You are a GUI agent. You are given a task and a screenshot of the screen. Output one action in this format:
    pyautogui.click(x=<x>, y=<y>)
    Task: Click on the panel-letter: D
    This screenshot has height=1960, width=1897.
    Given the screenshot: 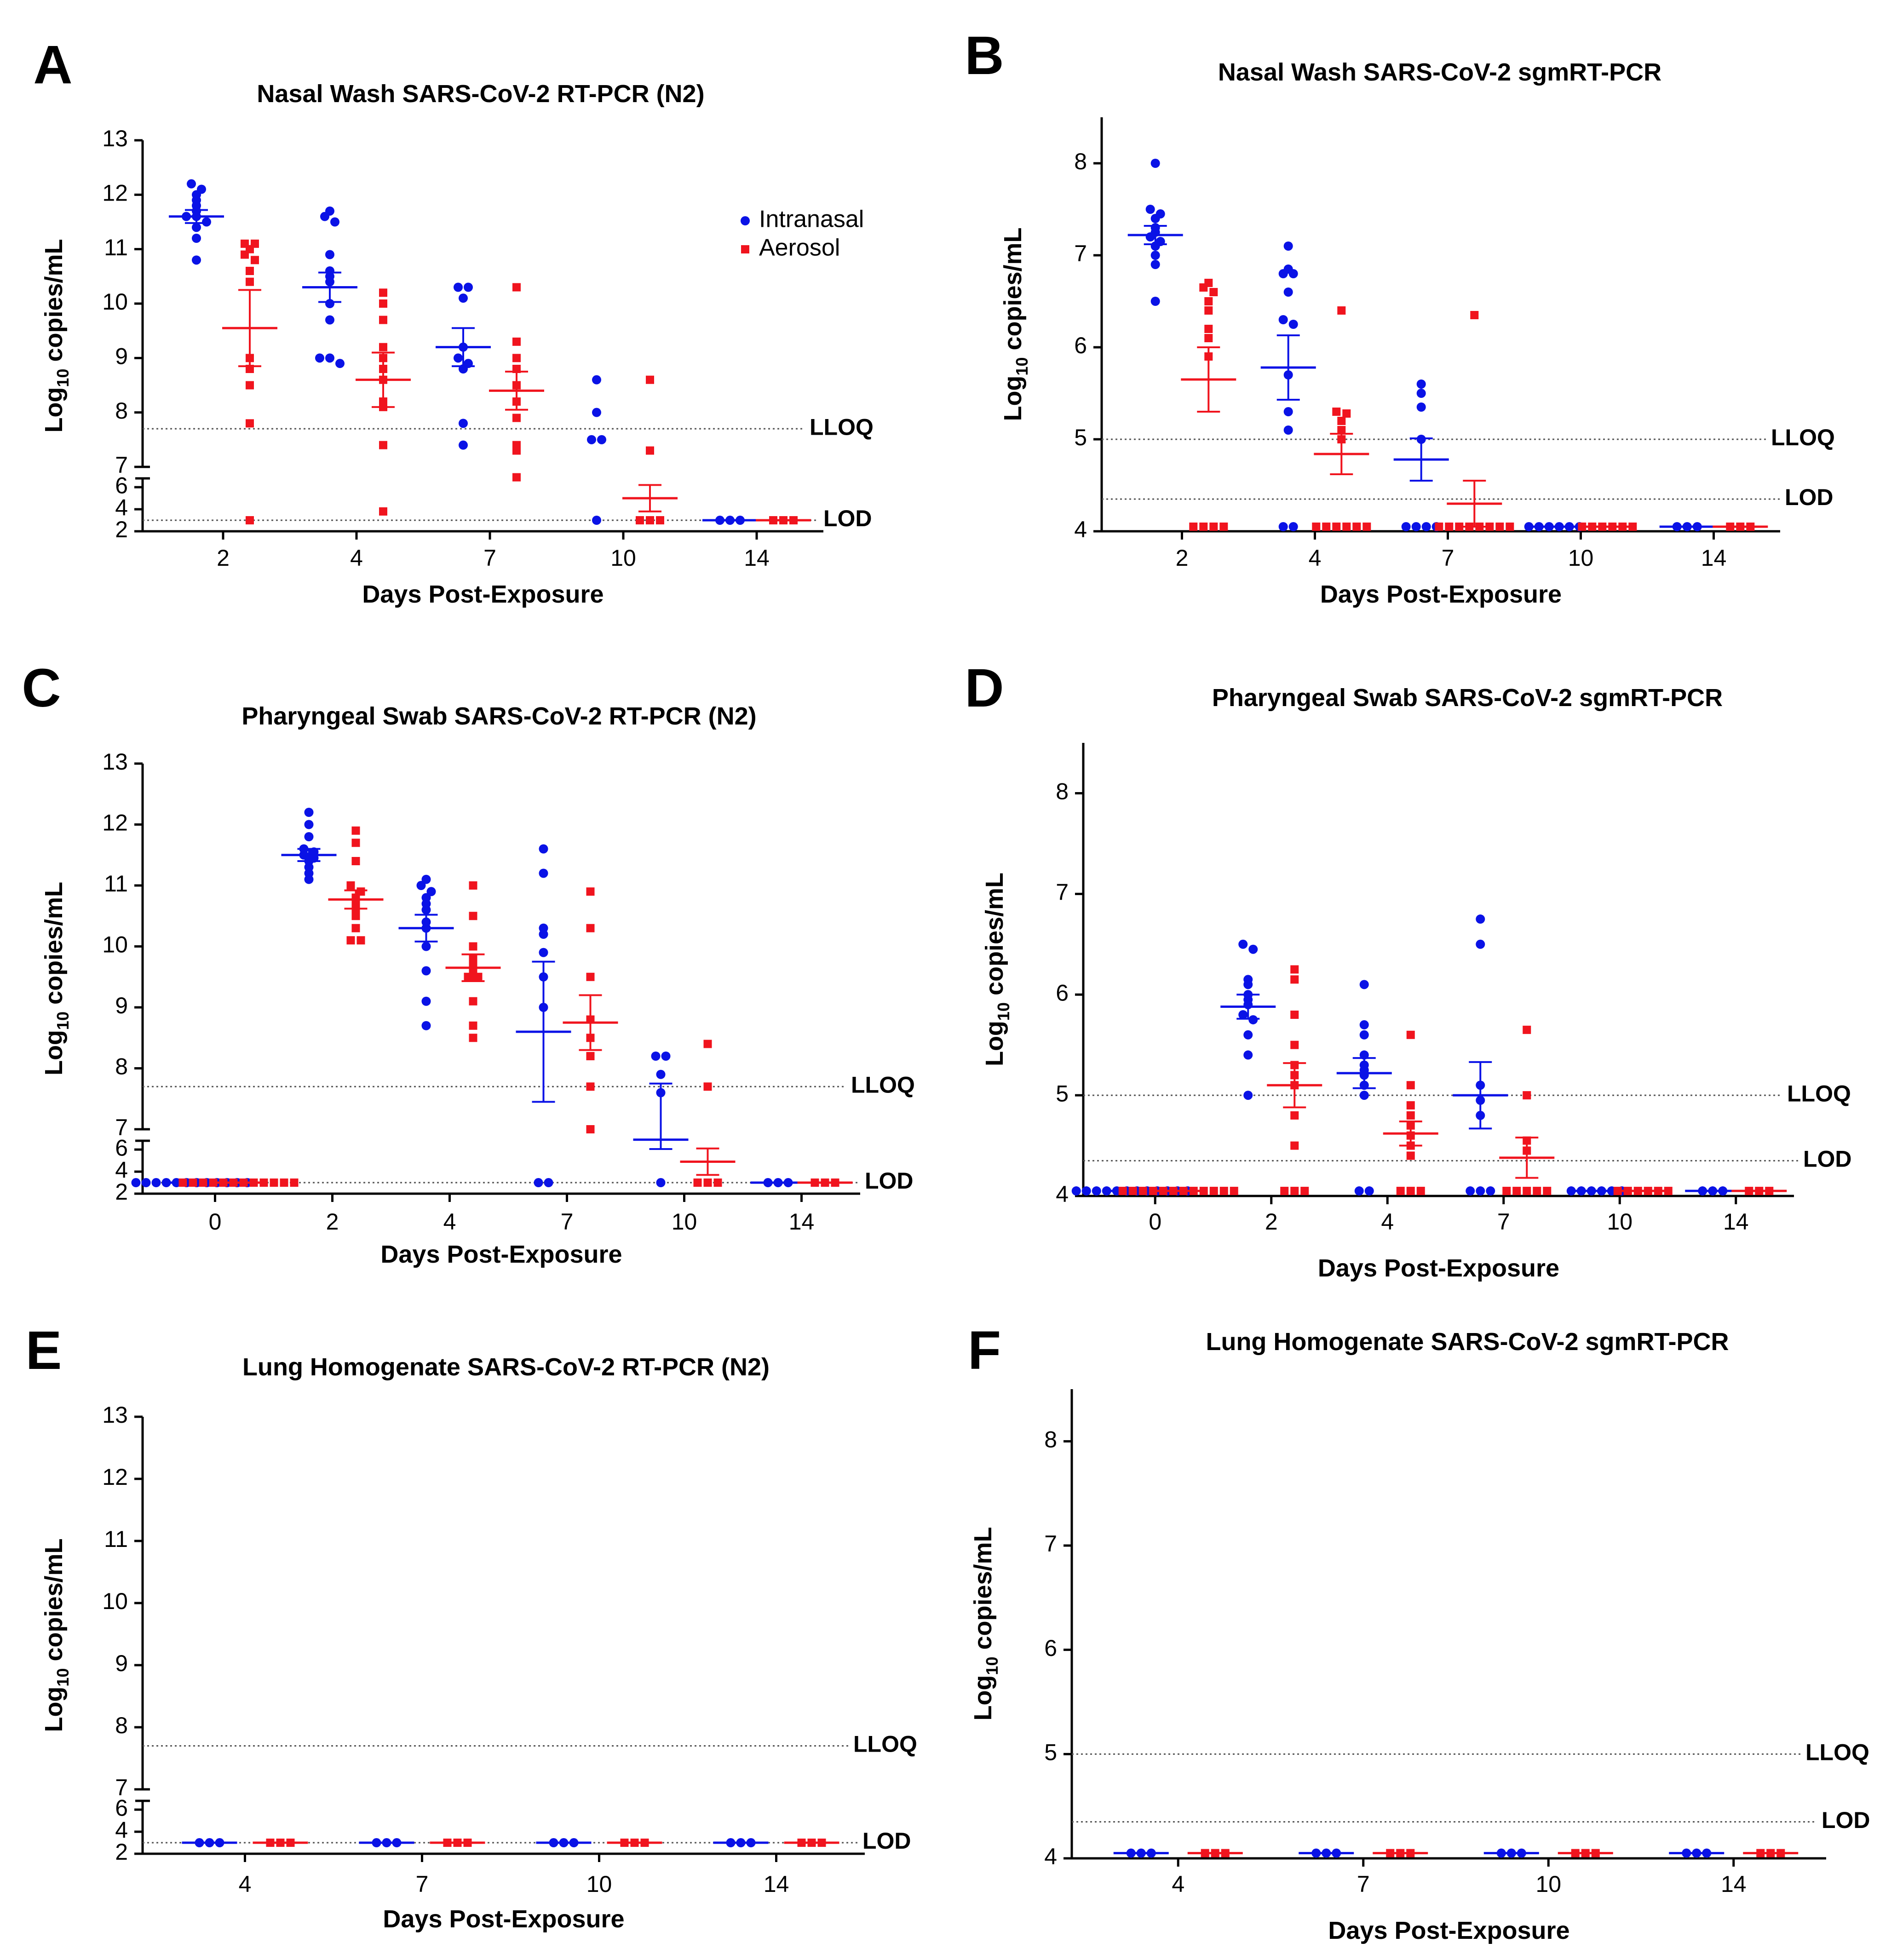 What is the action you would take?
    pyautogui.click(x=985, y=688)
    